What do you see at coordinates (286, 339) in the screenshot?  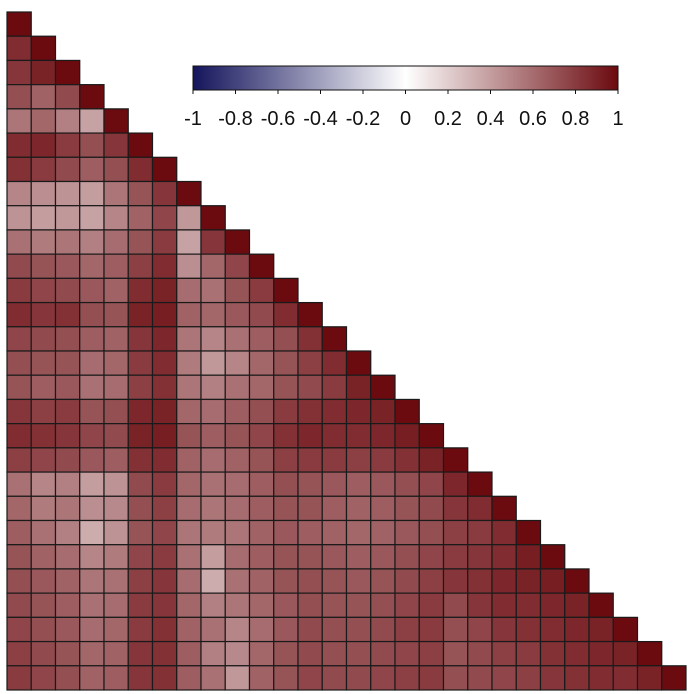 I see `heatmap-cell-r14-c12` at bounding box center [286, 339].